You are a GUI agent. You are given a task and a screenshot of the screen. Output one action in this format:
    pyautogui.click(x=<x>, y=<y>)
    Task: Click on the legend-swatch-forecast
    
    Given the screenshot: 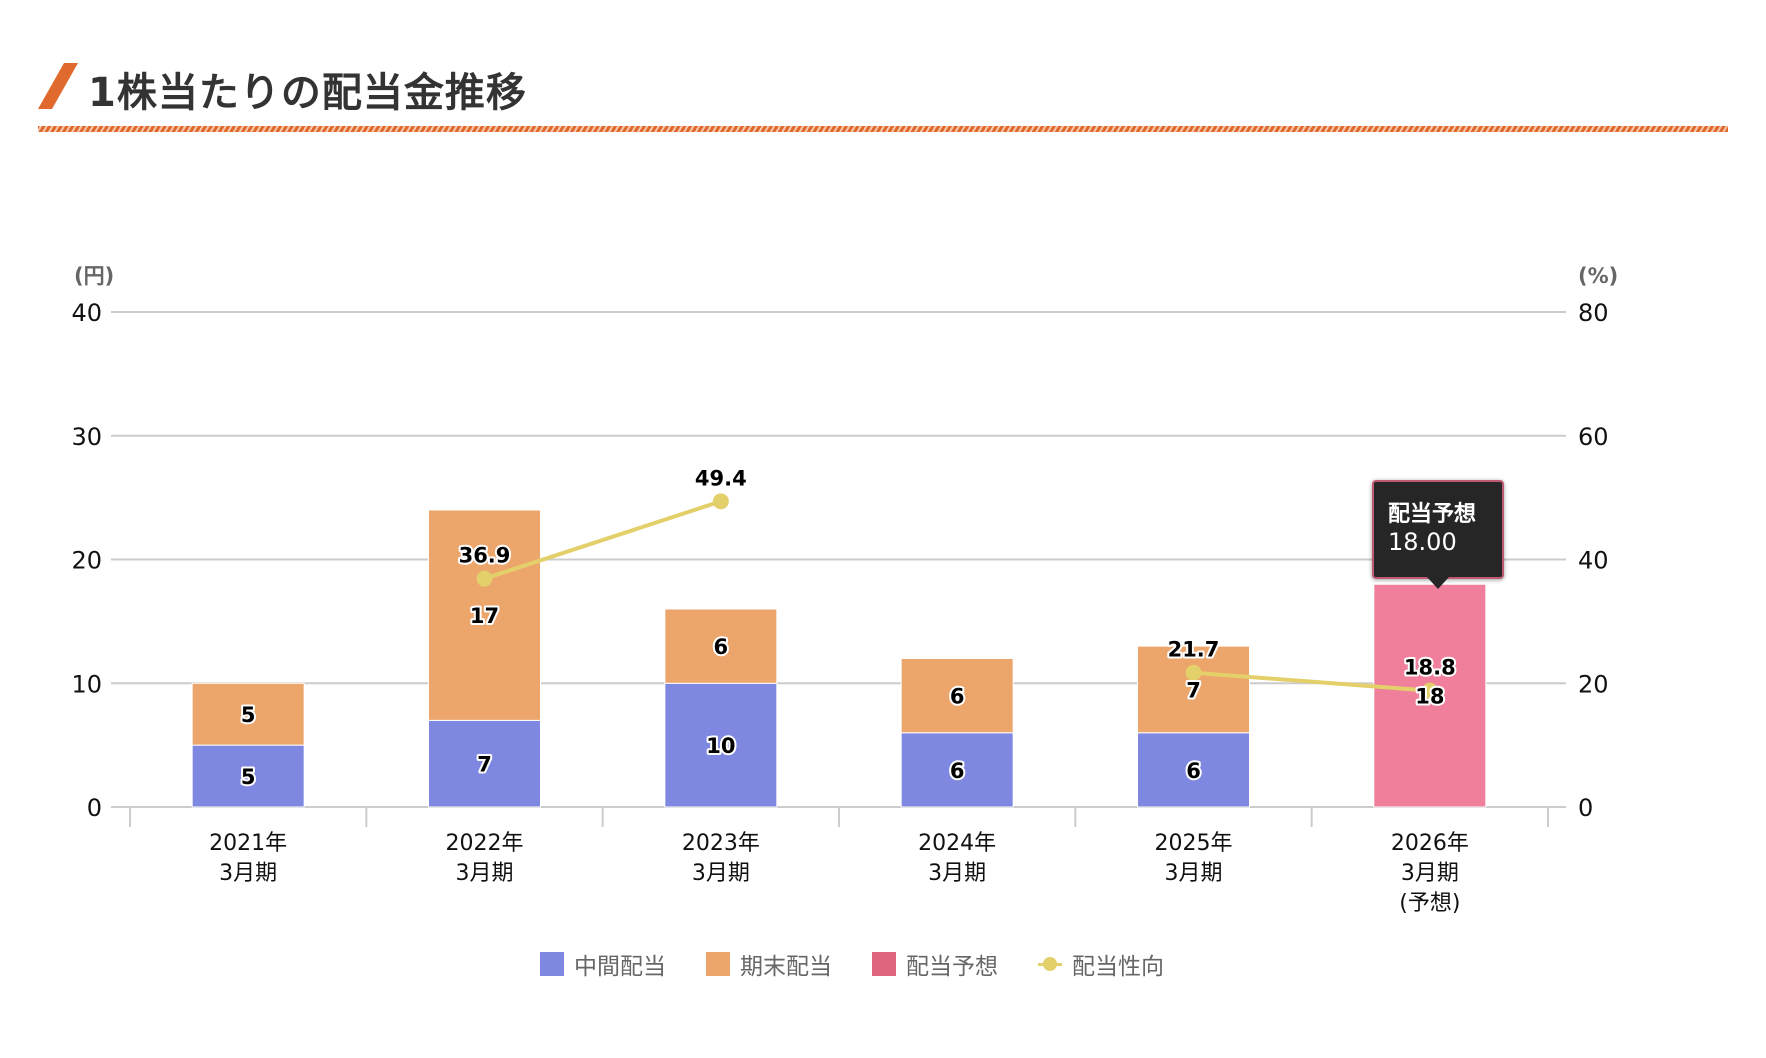 What is the action you would take?
    pyautogui.click(x=884, y=964)
    